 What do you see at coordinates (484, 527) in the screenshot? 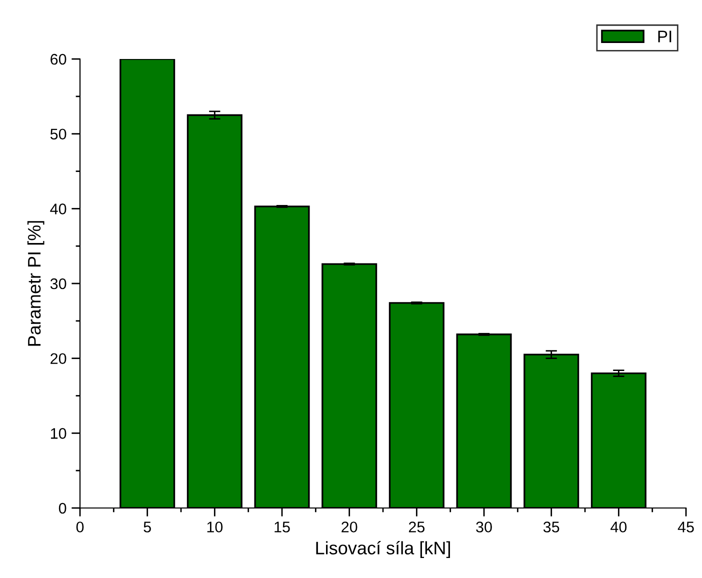
I see `x-tick-label: 30` at bounding box center [484, 527].